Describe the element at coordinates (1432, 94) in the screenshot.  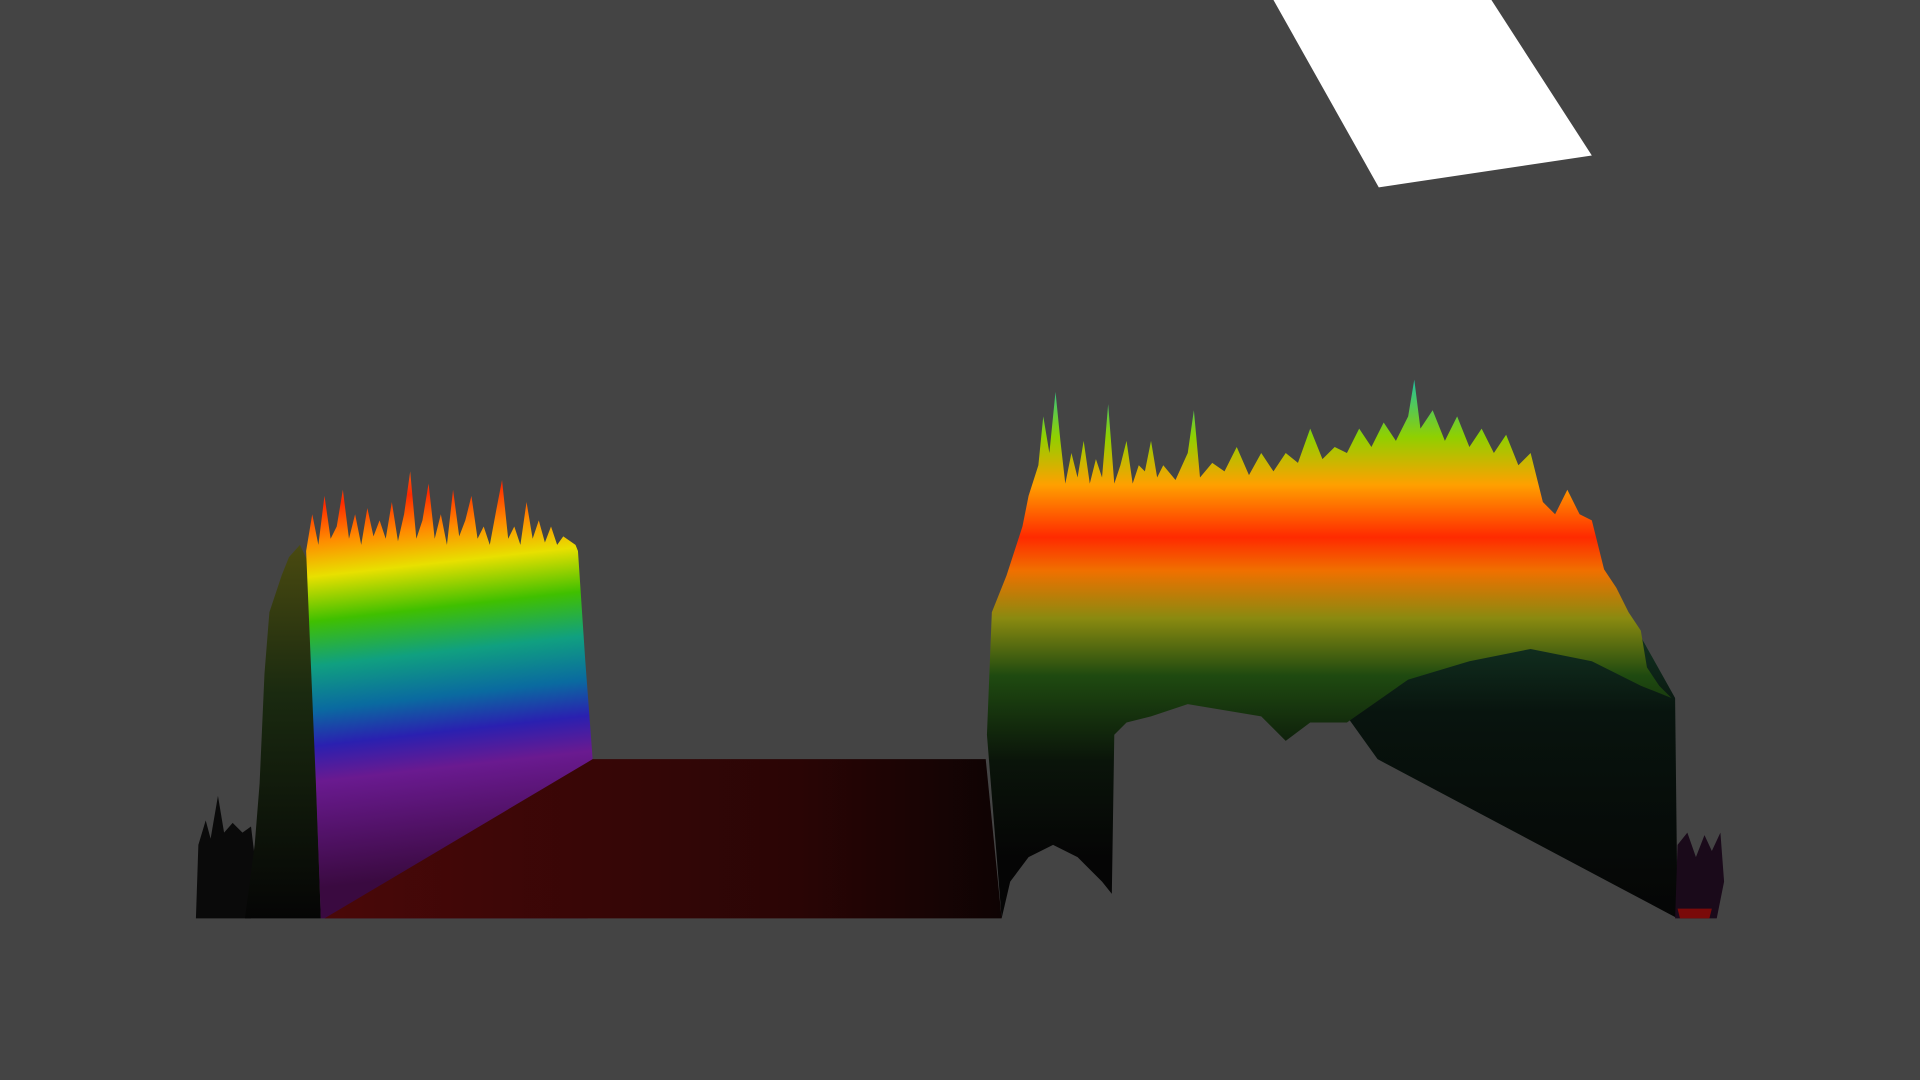
I see `light-panel` at that location.